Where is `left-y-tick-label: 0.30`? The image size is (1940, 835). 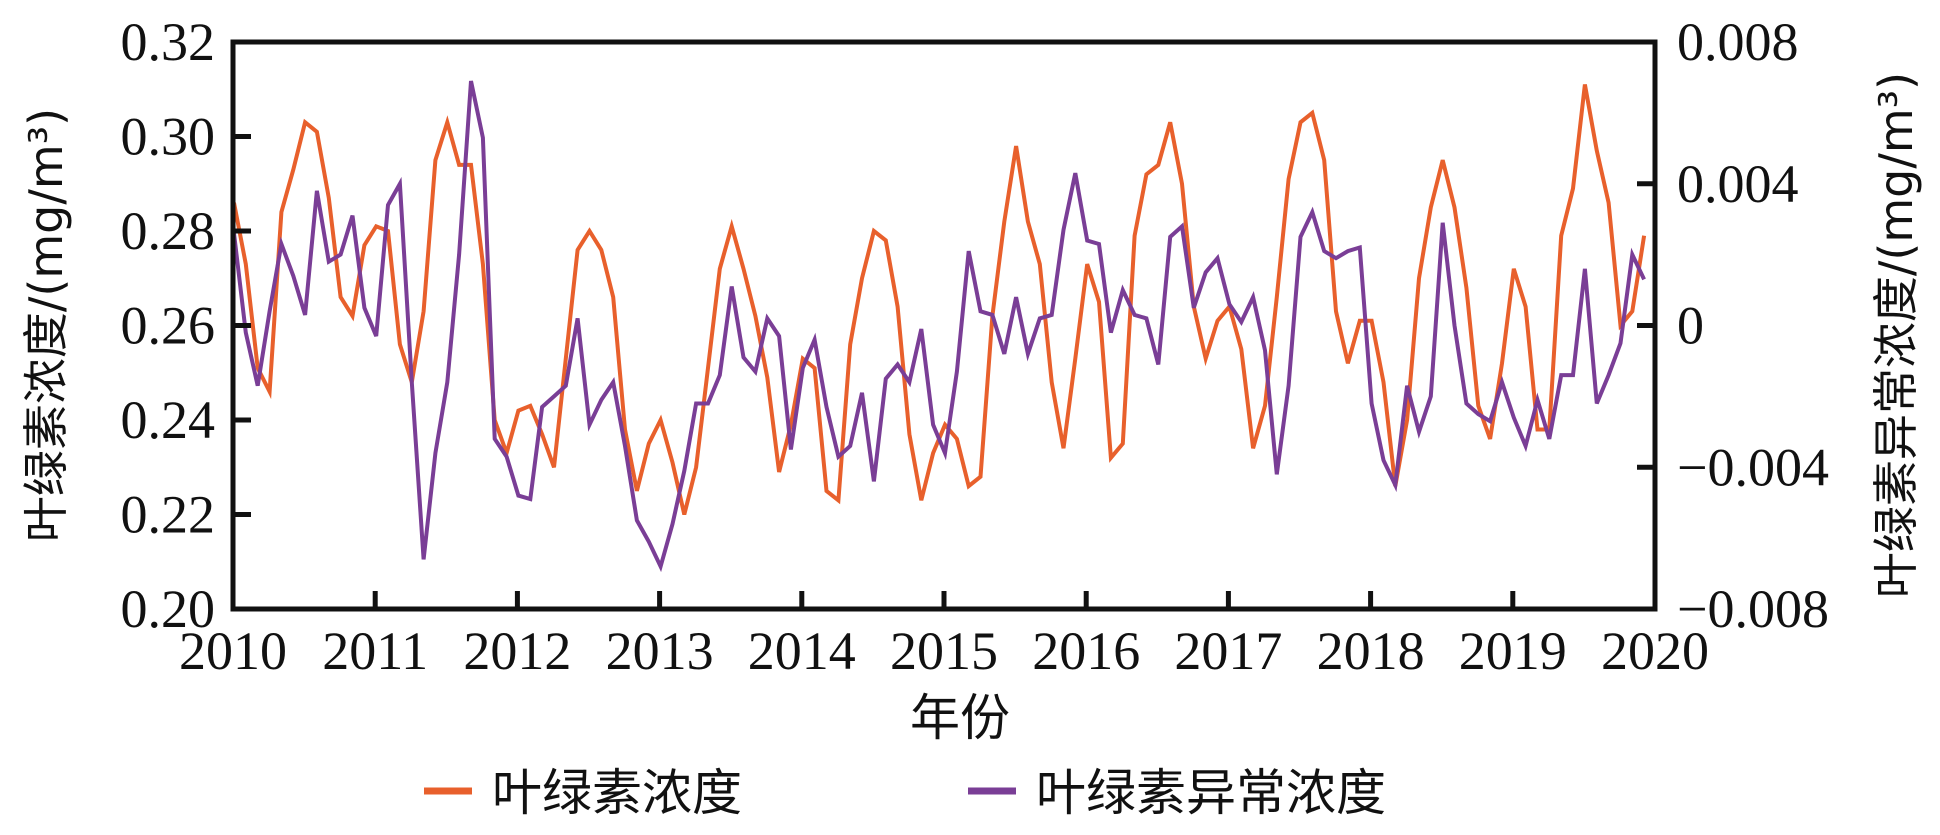 left-y-tick-label: 0.30 is located at coordinates (168, 137).